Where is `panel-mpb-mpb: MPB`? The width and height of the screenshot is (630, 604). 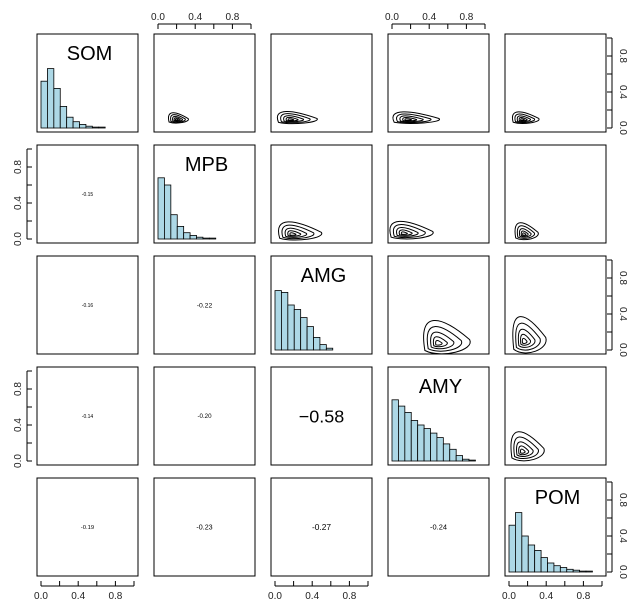 panel-mpb-mpb: MPB is located at coordinates (204, 194).